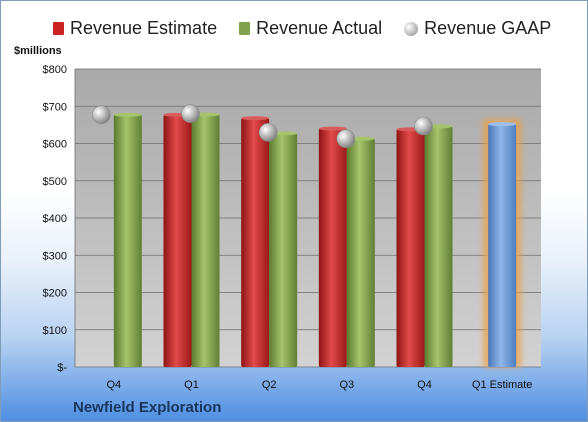 This screenshot has height=422, width=588. What do you see at coordinates (144, 28) in the screenshot?
I see `legend-label-estimate: Revenue Estimate` at bounding box center [144, 28].